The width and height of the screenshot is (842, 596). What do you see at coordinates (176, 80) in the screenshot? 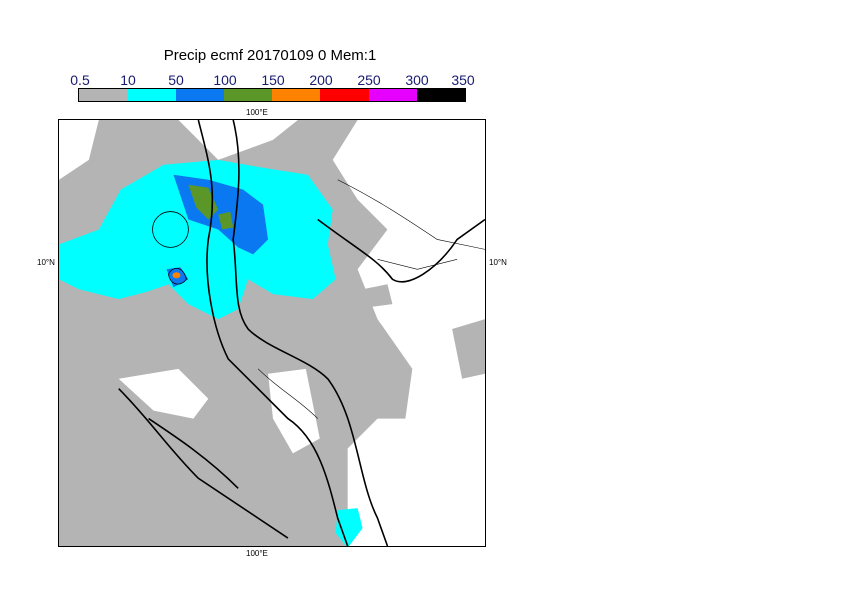
I see `legend-tick-label: 50` at bounding box center [176, 80].